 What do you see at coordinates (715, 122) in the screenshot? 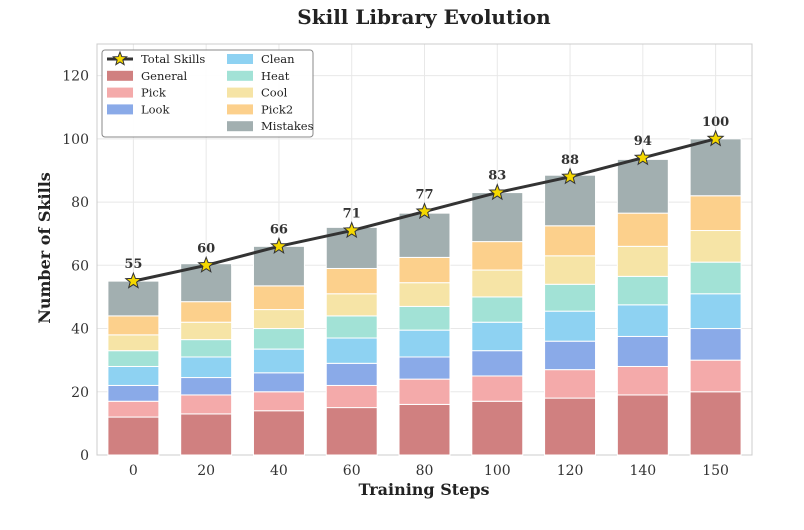
I see `total-skills-data-label: 100` at bounding box center [715, 122].